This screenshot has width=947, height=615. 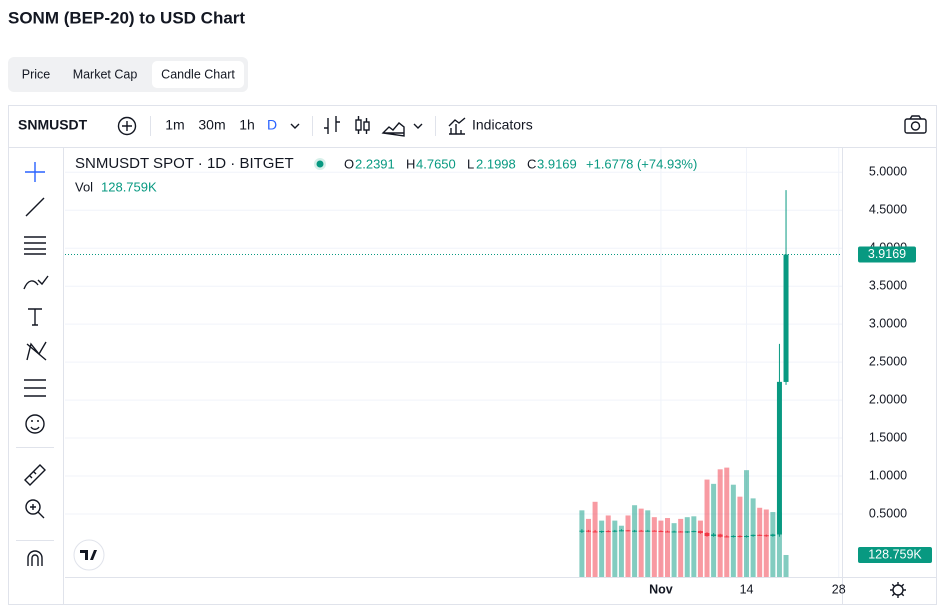 I want to click on status-dot, so click(x=320, y=164).